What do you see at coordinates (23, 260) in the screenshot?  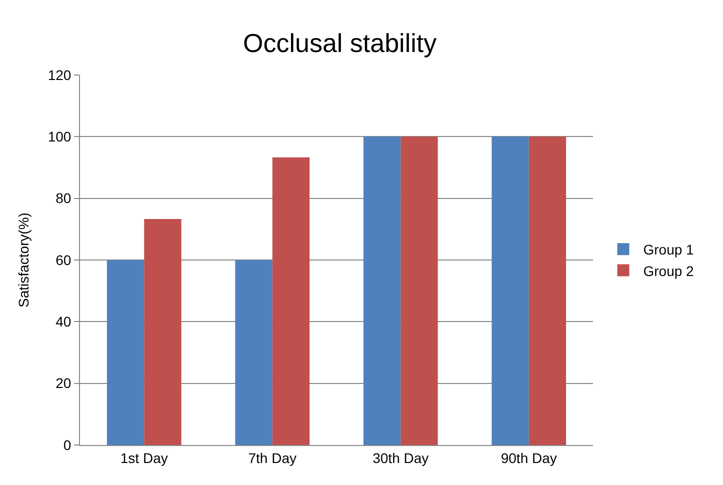 I see `y-axis-title: Satisfactory(%)` at bounding box center [23, 260].